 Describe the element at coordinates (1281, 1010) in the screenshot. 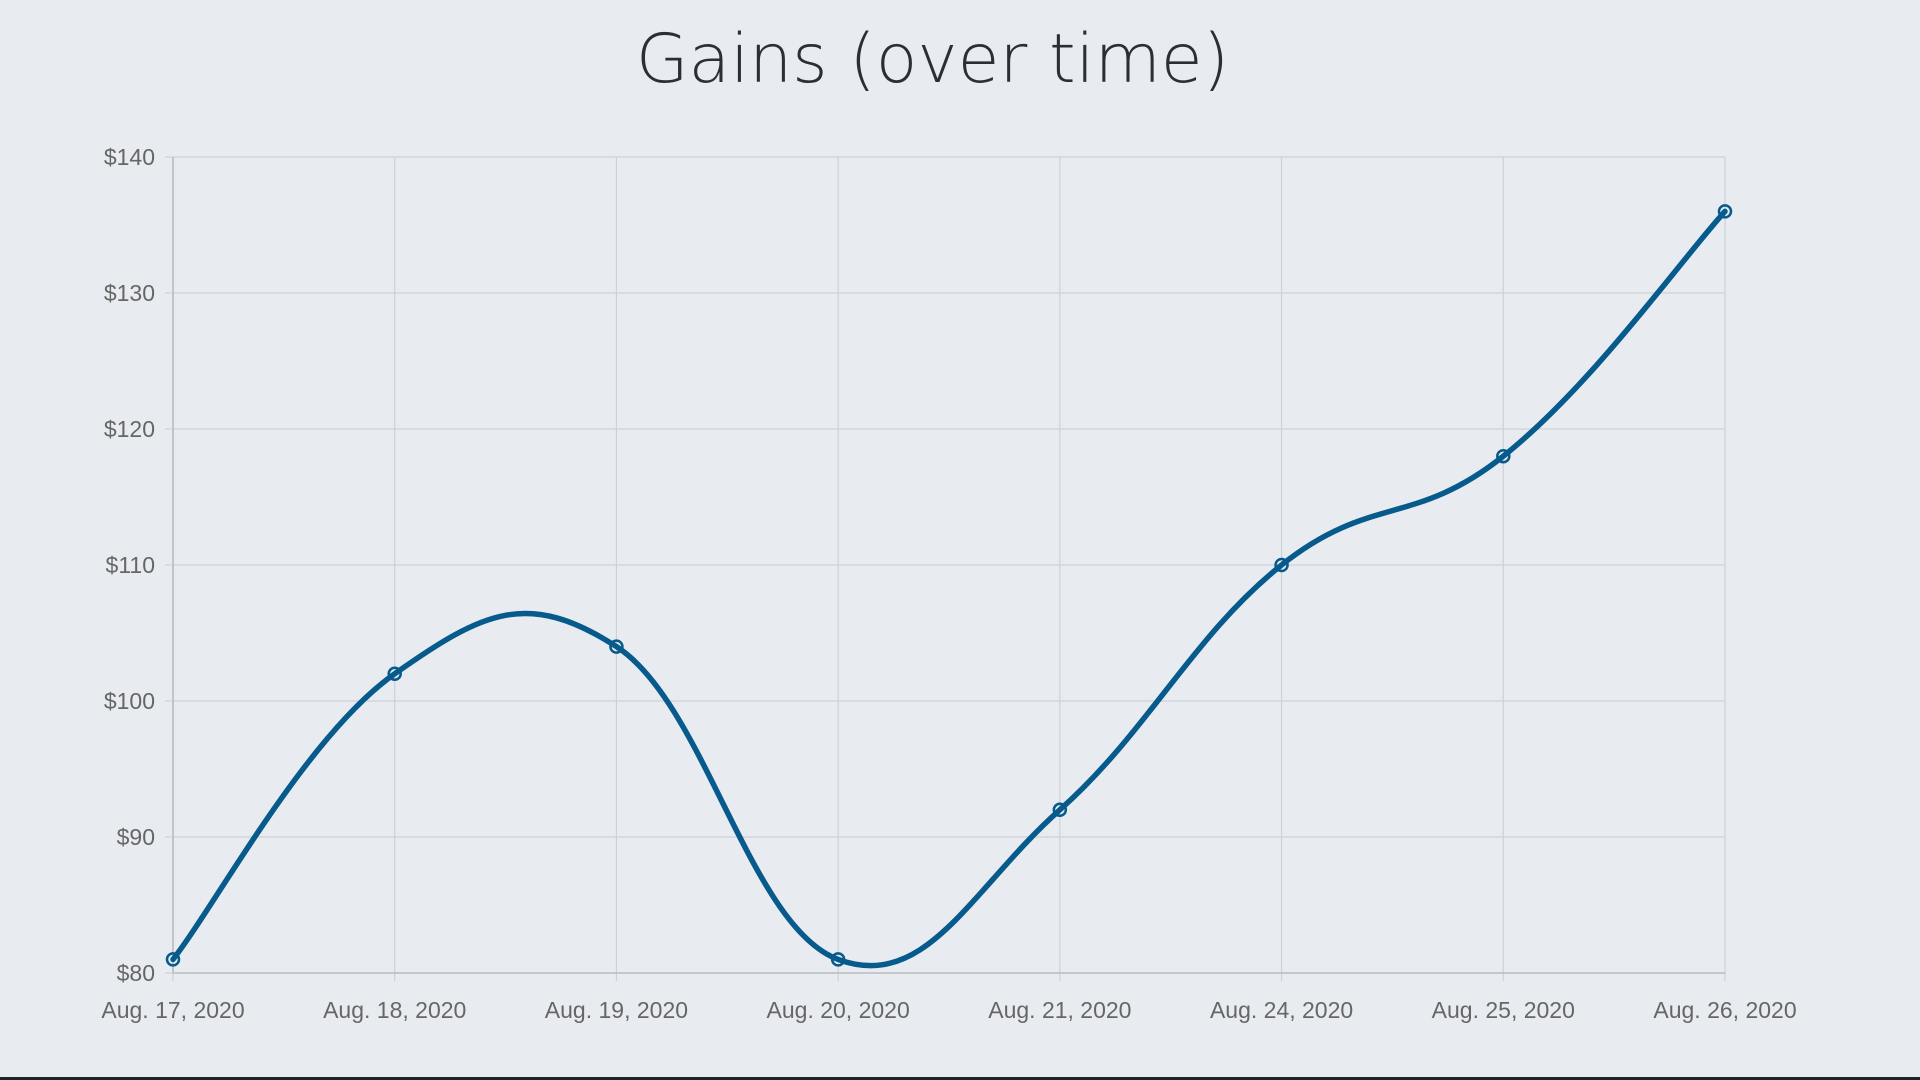

I see `x-tick-label: Aug. 24, 2020` at that location.